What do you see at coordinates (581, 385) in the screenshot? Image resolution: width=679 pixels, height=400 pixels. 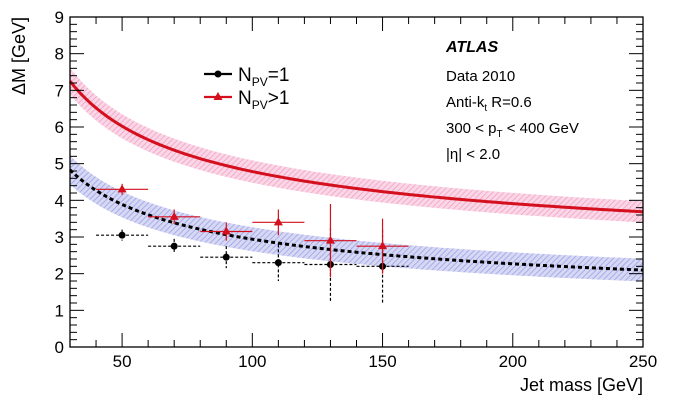 I see `x-axis-title: Jet mass [GeV]` at bounding box center [581, 385].